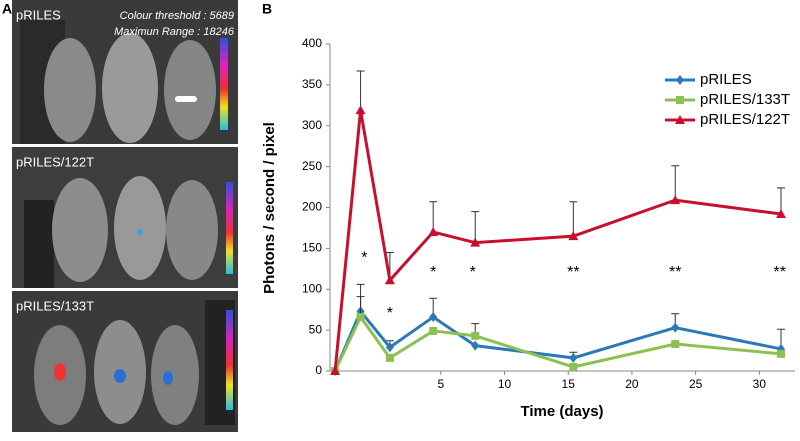 The width and height of the screenshot is (800, 441). Describe the element at coordinates (125, 361) in the screenshot. I see `image-panel: pRILES/133T` at that location.